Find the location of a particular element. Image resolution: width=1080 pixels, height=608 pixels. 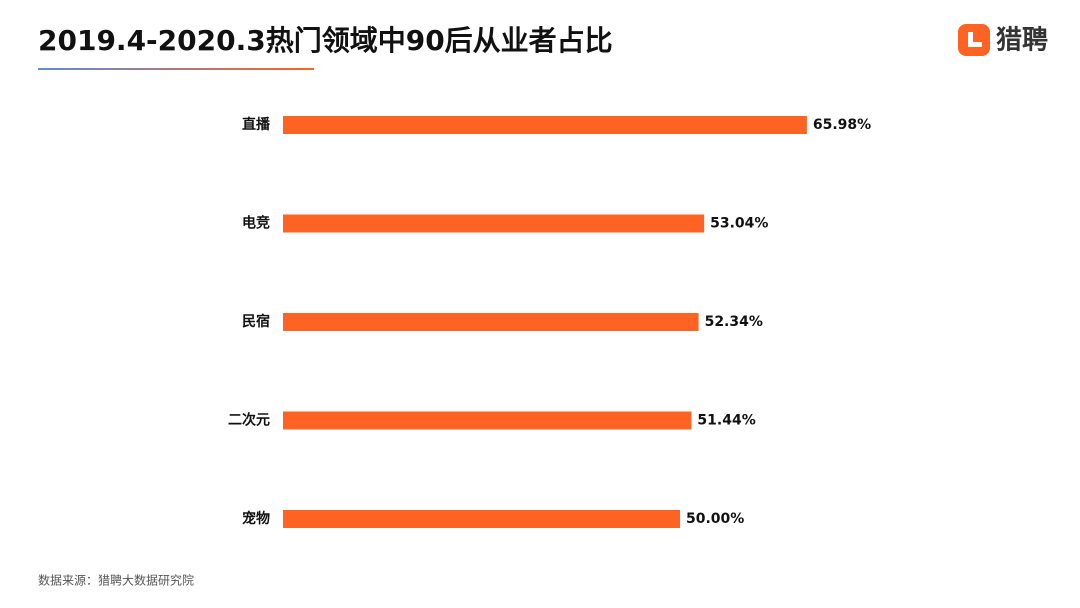

logo-icon is located at coordinates (974, 40).